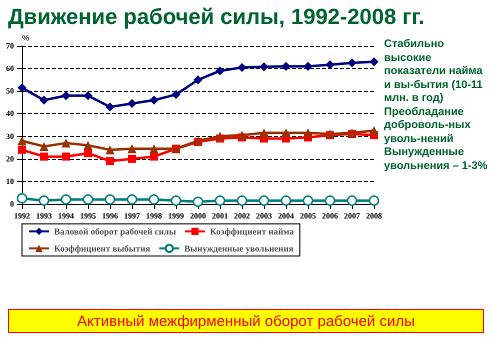 The height and width of the screenshot is (345, 493). What do you see at coordinates (26, 38) in the screenshot?
I see `y-axis-title: %` at bounding box center [26, 38].